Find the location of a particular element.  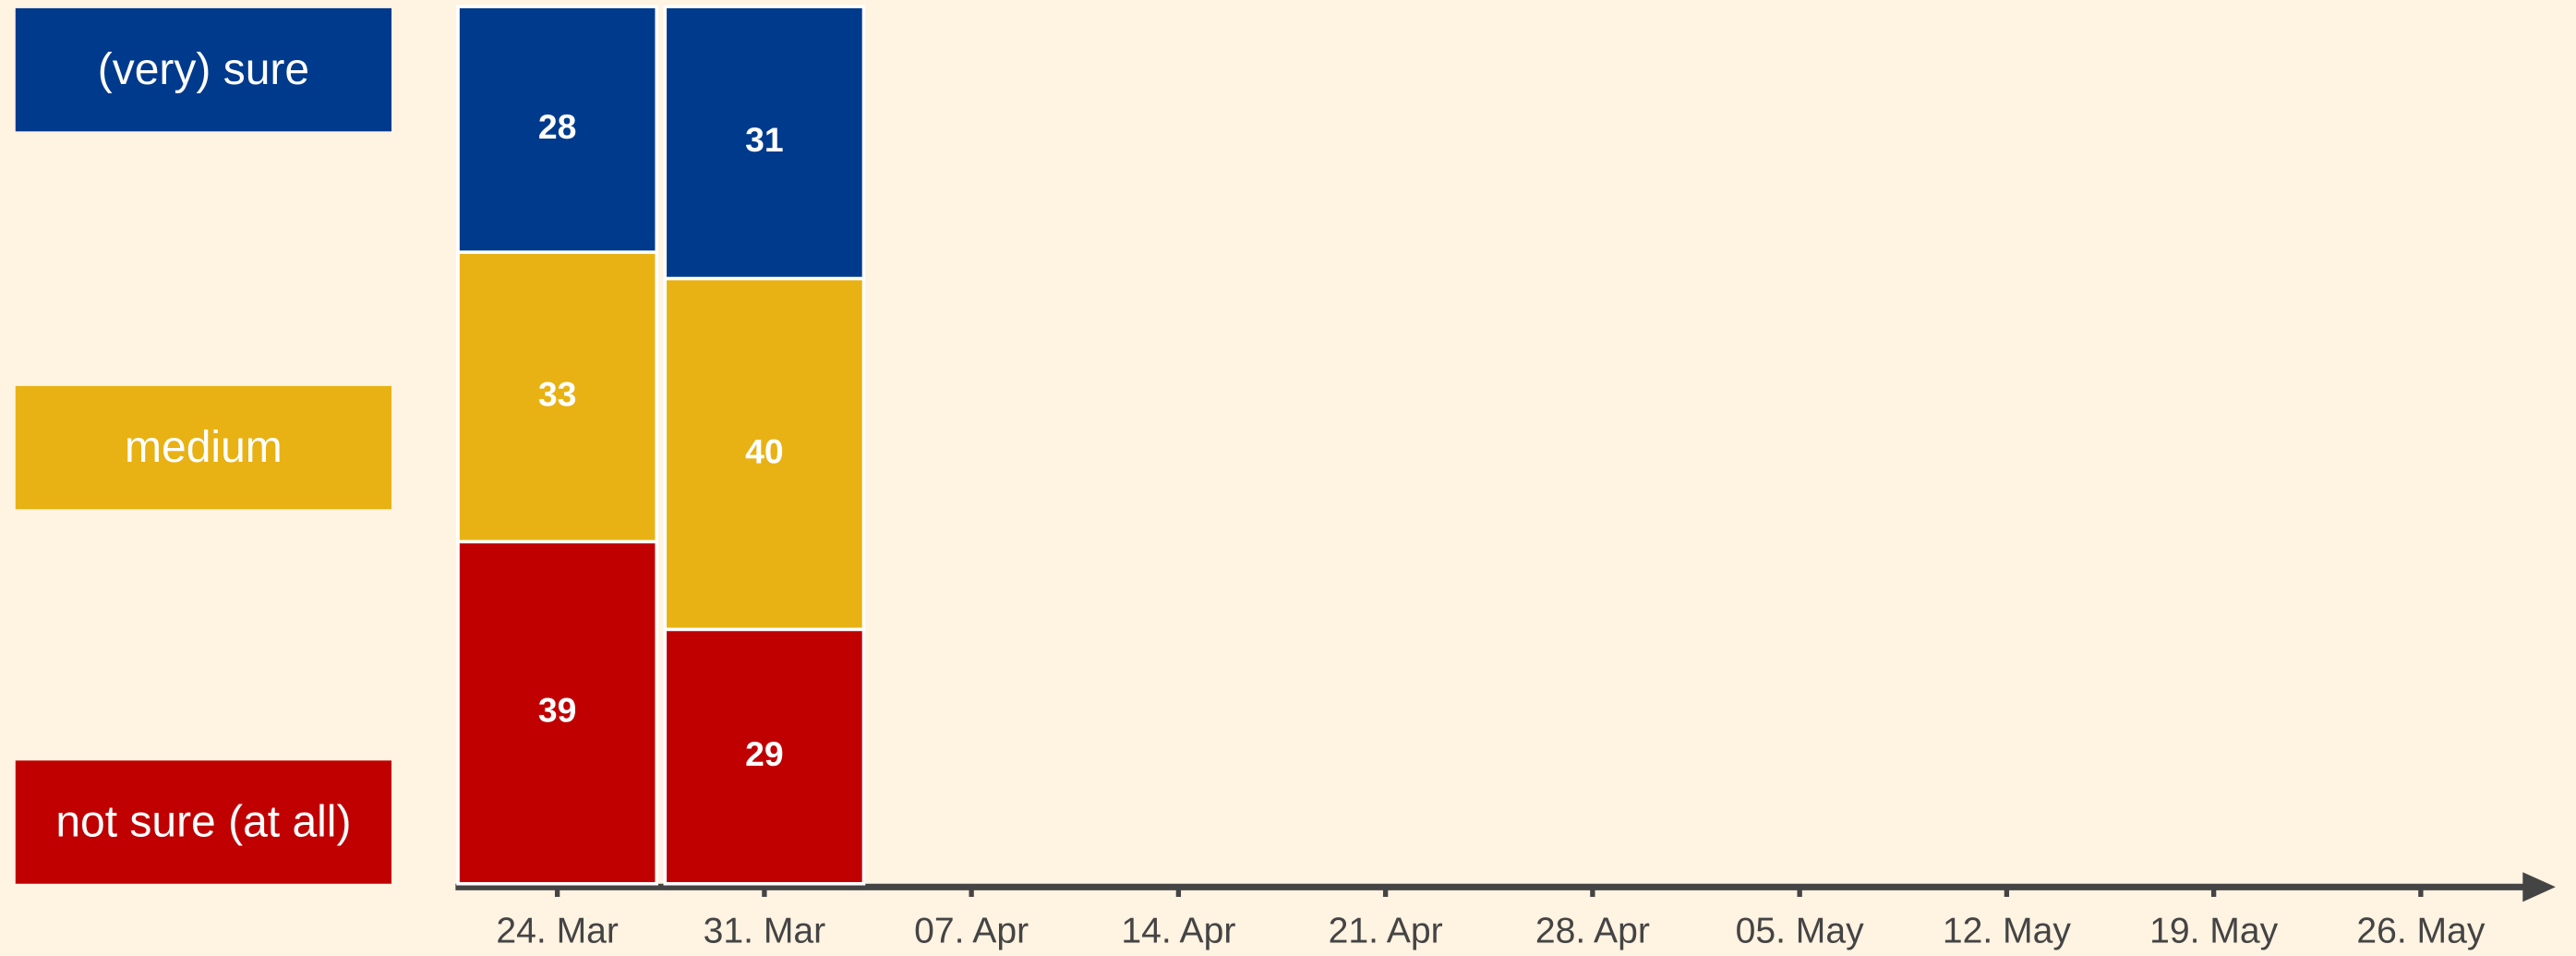

data-label: 33 is located at coordinates (557, 394).